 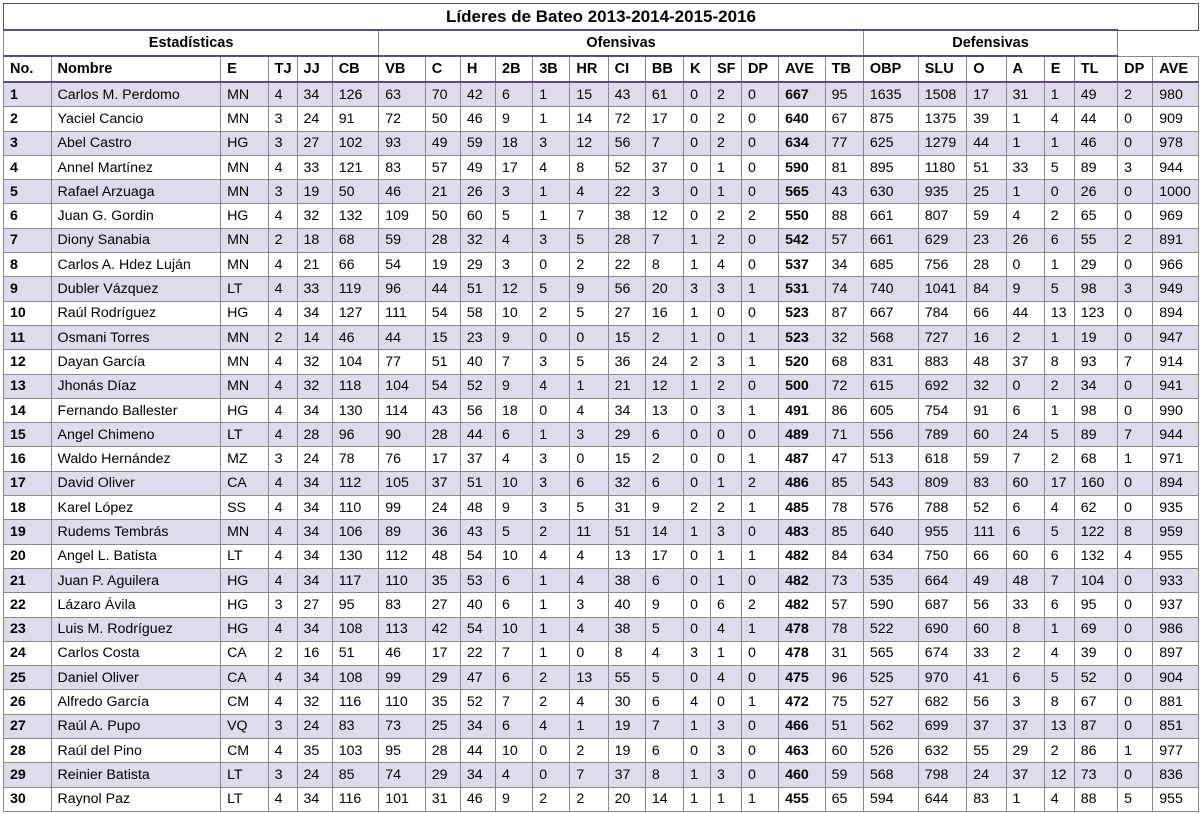 I want to click on table-cell: 83, so click(x=986, y=483).